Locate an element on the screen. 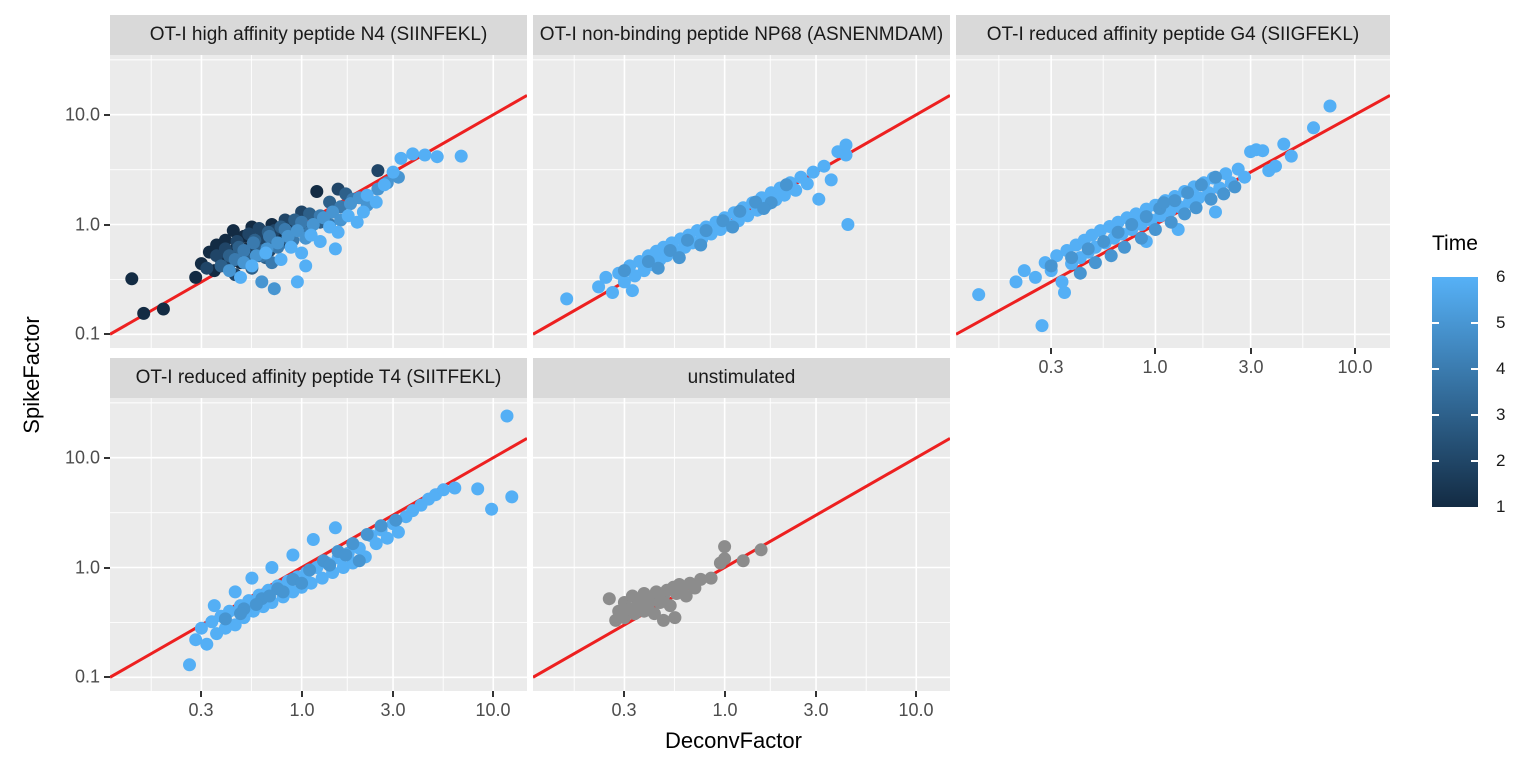 The width and height of the screenshot is (1536, 768). legend-tick-label: 4 is located at coordinates (1501, 368).